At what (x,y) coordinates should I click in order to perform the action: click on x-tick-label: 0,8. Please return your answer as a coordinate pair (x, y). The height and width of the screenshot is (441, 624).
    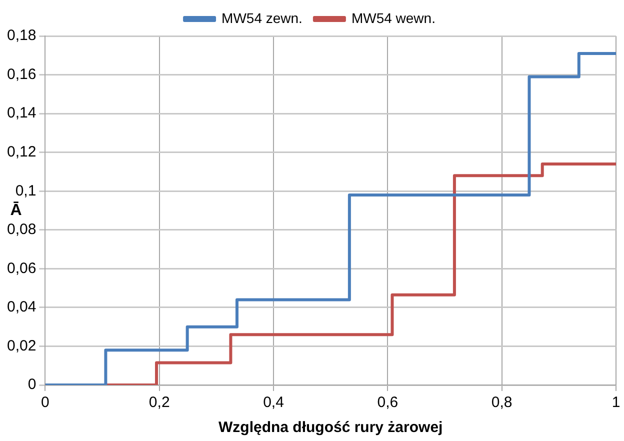
    Looking at the image, I should click on (501, 403).